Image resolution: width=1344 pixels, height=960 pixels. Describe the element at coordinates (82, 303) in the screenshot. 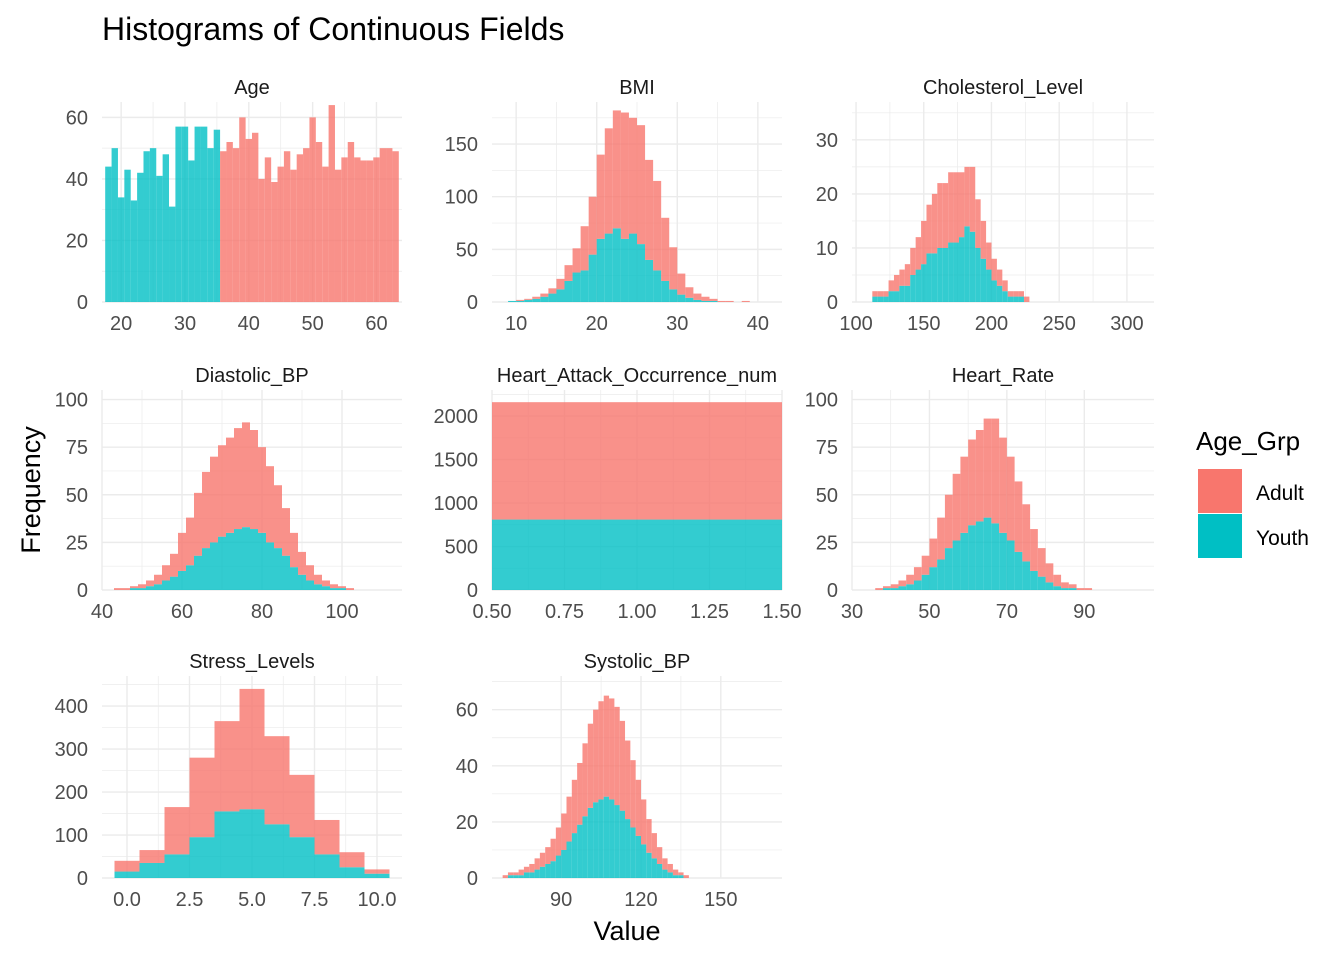

I see `y-tick-label: 0` at that location.